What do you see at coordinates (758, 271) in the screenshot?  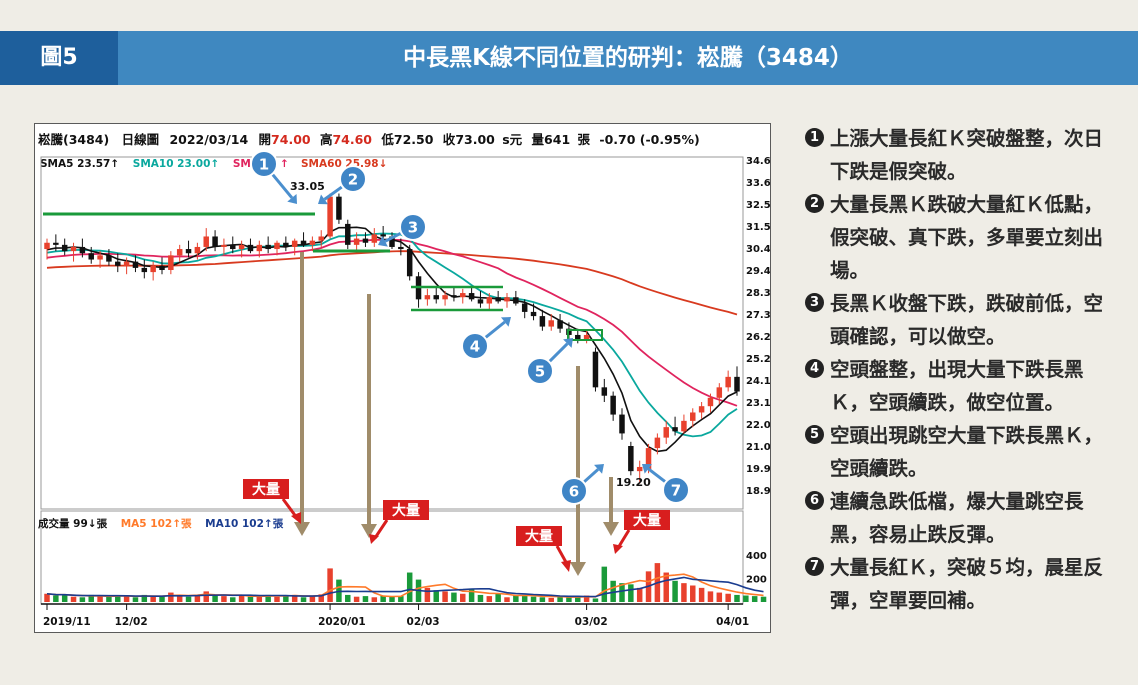 I see `price-tick-label: 29.40` at bounding box center [758, 271].